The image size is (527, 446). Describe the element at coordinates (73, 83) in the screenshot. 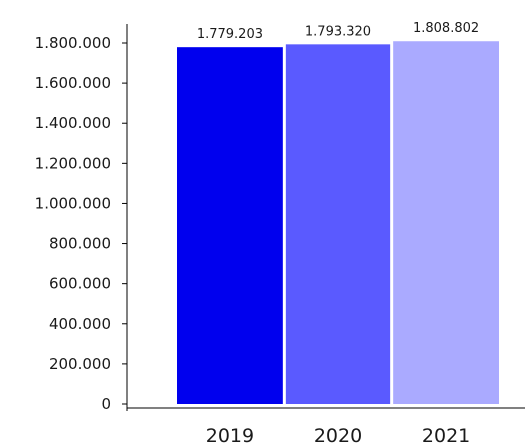

I see `y-tick-label: 1.600.000` at that location.